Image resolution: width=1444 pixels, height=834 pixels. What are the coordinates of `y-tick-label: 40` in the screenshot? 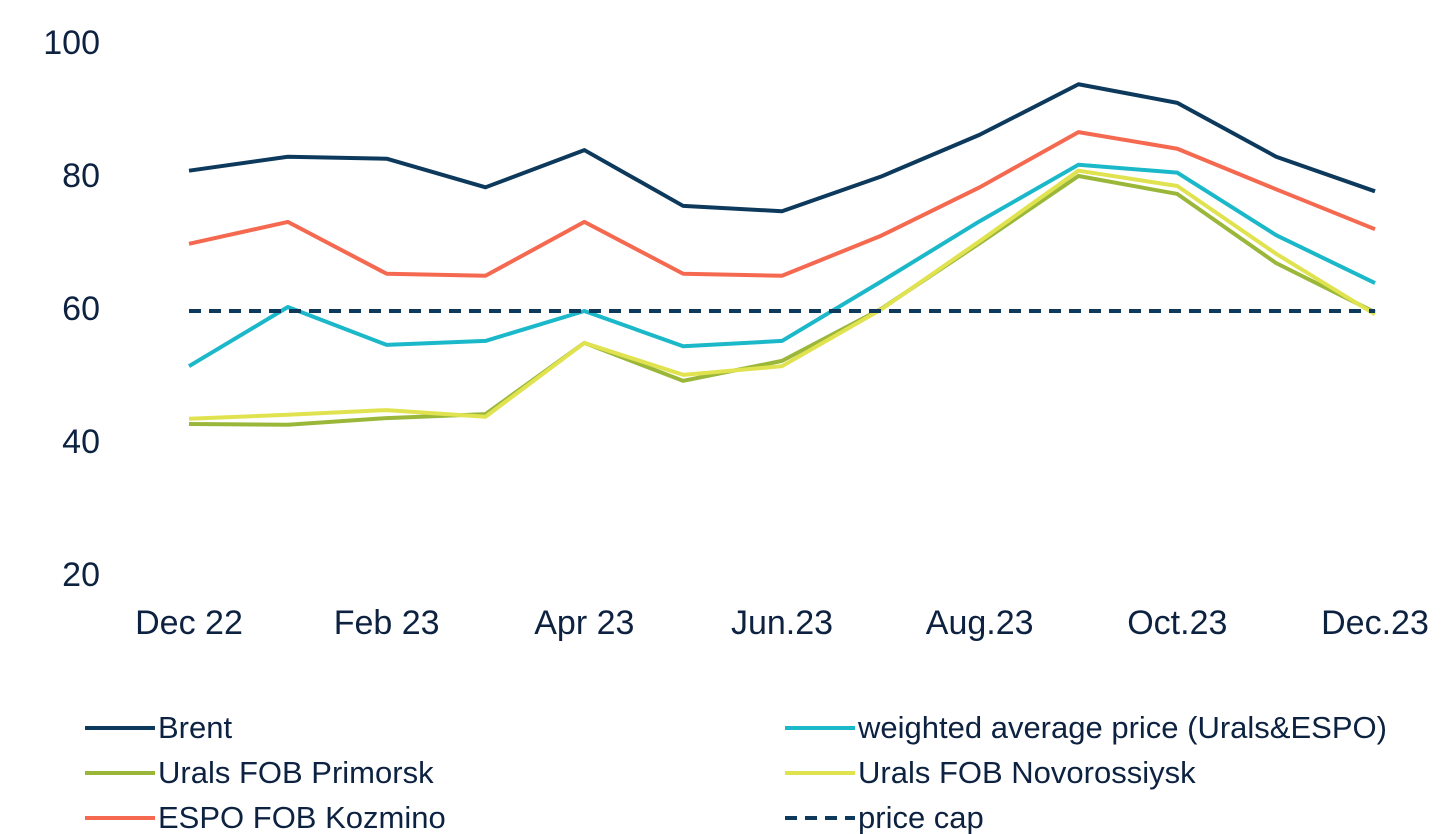 It's located at (81, 442).